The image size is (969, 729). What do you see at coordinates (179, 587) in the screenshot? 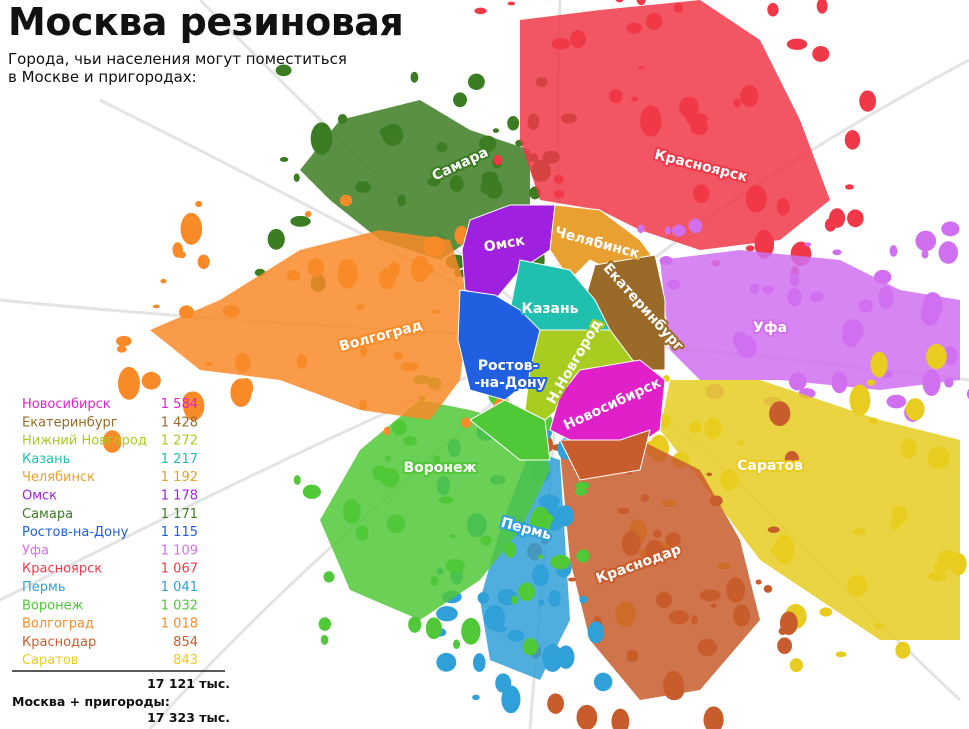
I see `legend-value: 1 041` at bounding box center [179, 587].